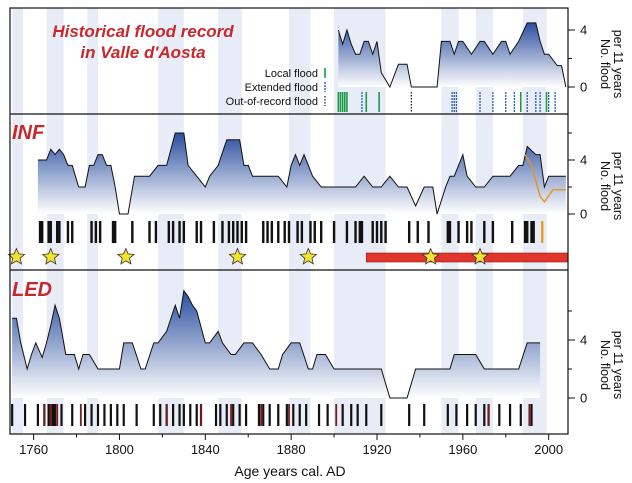 The height and width of the screenshot is (483, 632). Describe the element at coordinates (462, 449) in the screenshot. I see `x-tick-label-1960: 1960` at that location.